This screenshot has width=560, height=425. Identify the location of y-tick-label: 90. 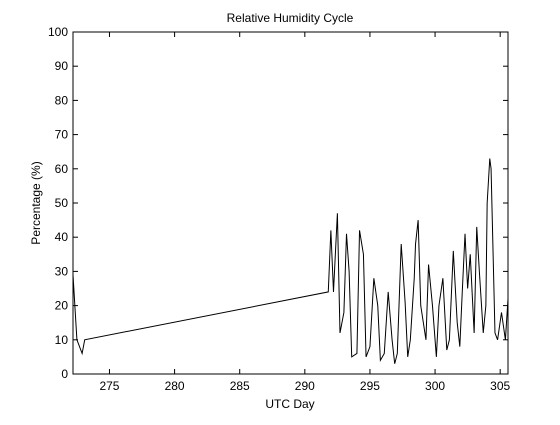
(62, 66).